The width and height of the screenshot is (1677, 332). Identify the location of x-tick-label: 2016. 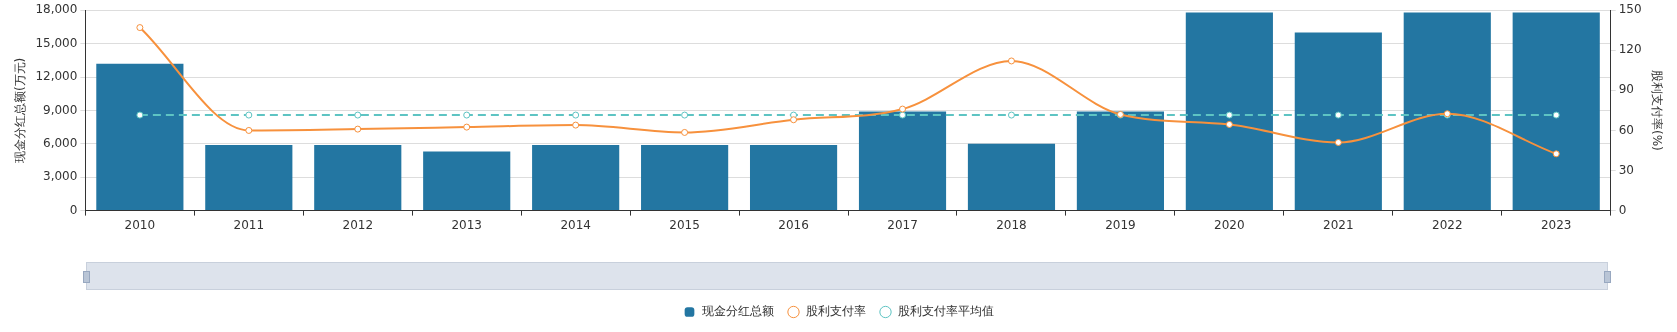
(793, 224).